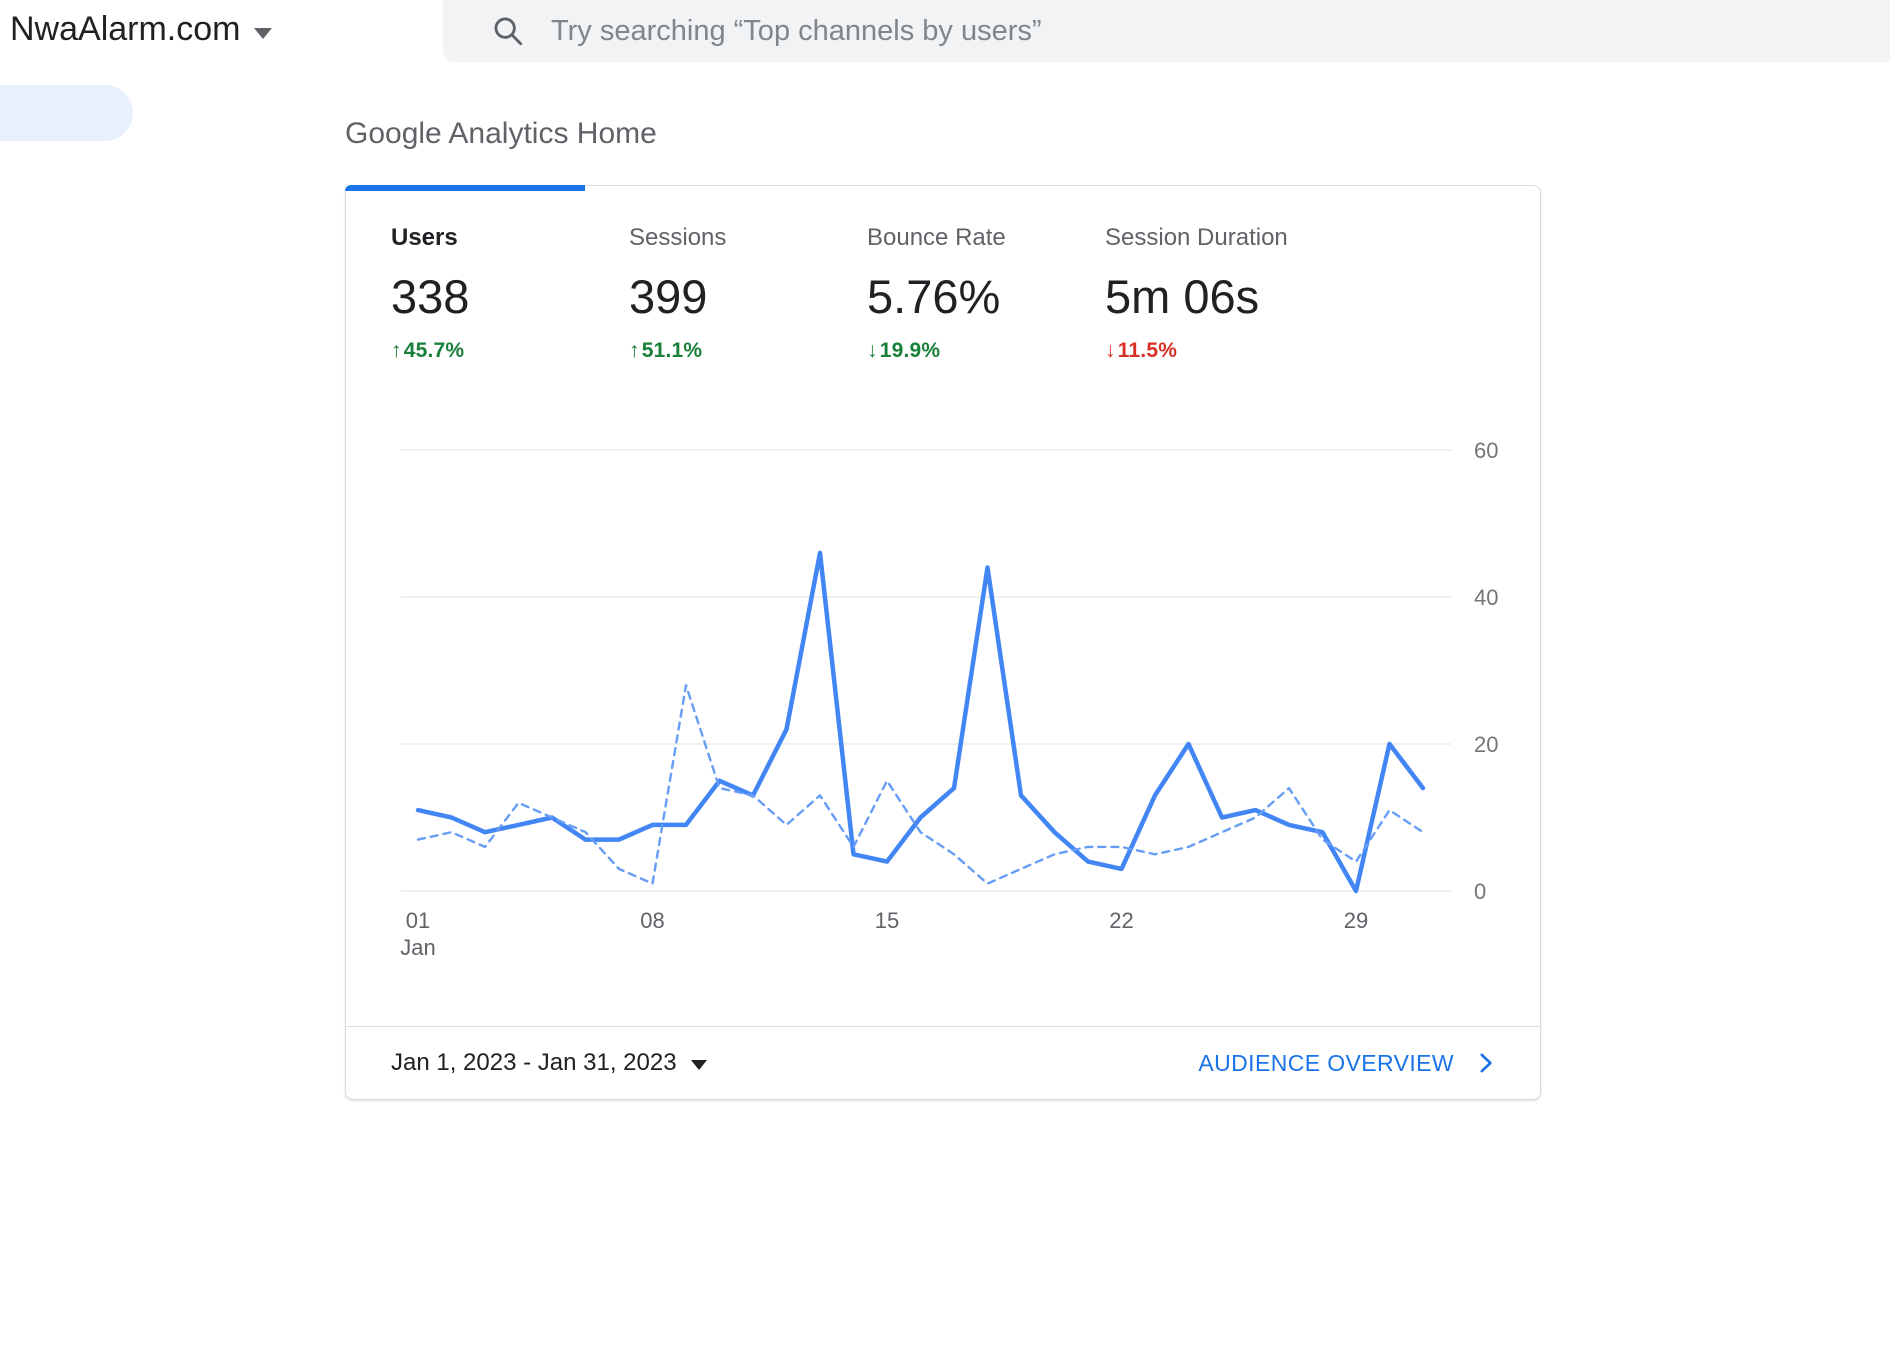 The width and height of the screenshot is (1890, 1372). I want to click on metric-tab-session-duration: Session Duration 5m 06s ↓11.5%, so click(1224, 293).